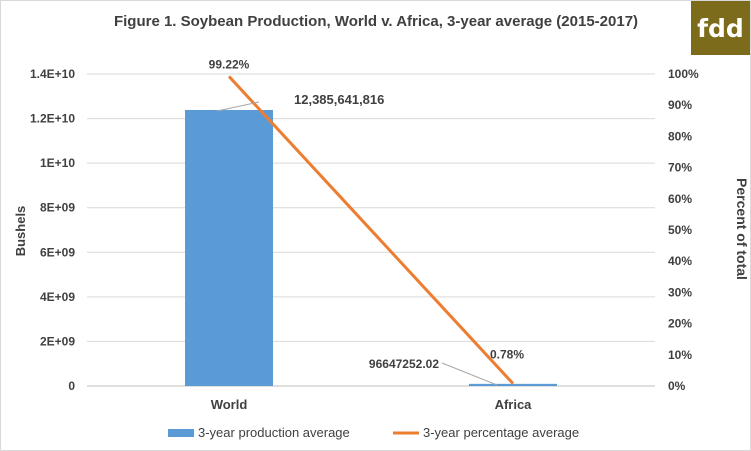 The image size is (751, 451). I want to click on left-axis-ticks: 0 2E+09 4E+09 6E+09 8E+09 1E+10 1.2E+10 1.4E+10, so click(52, 230).